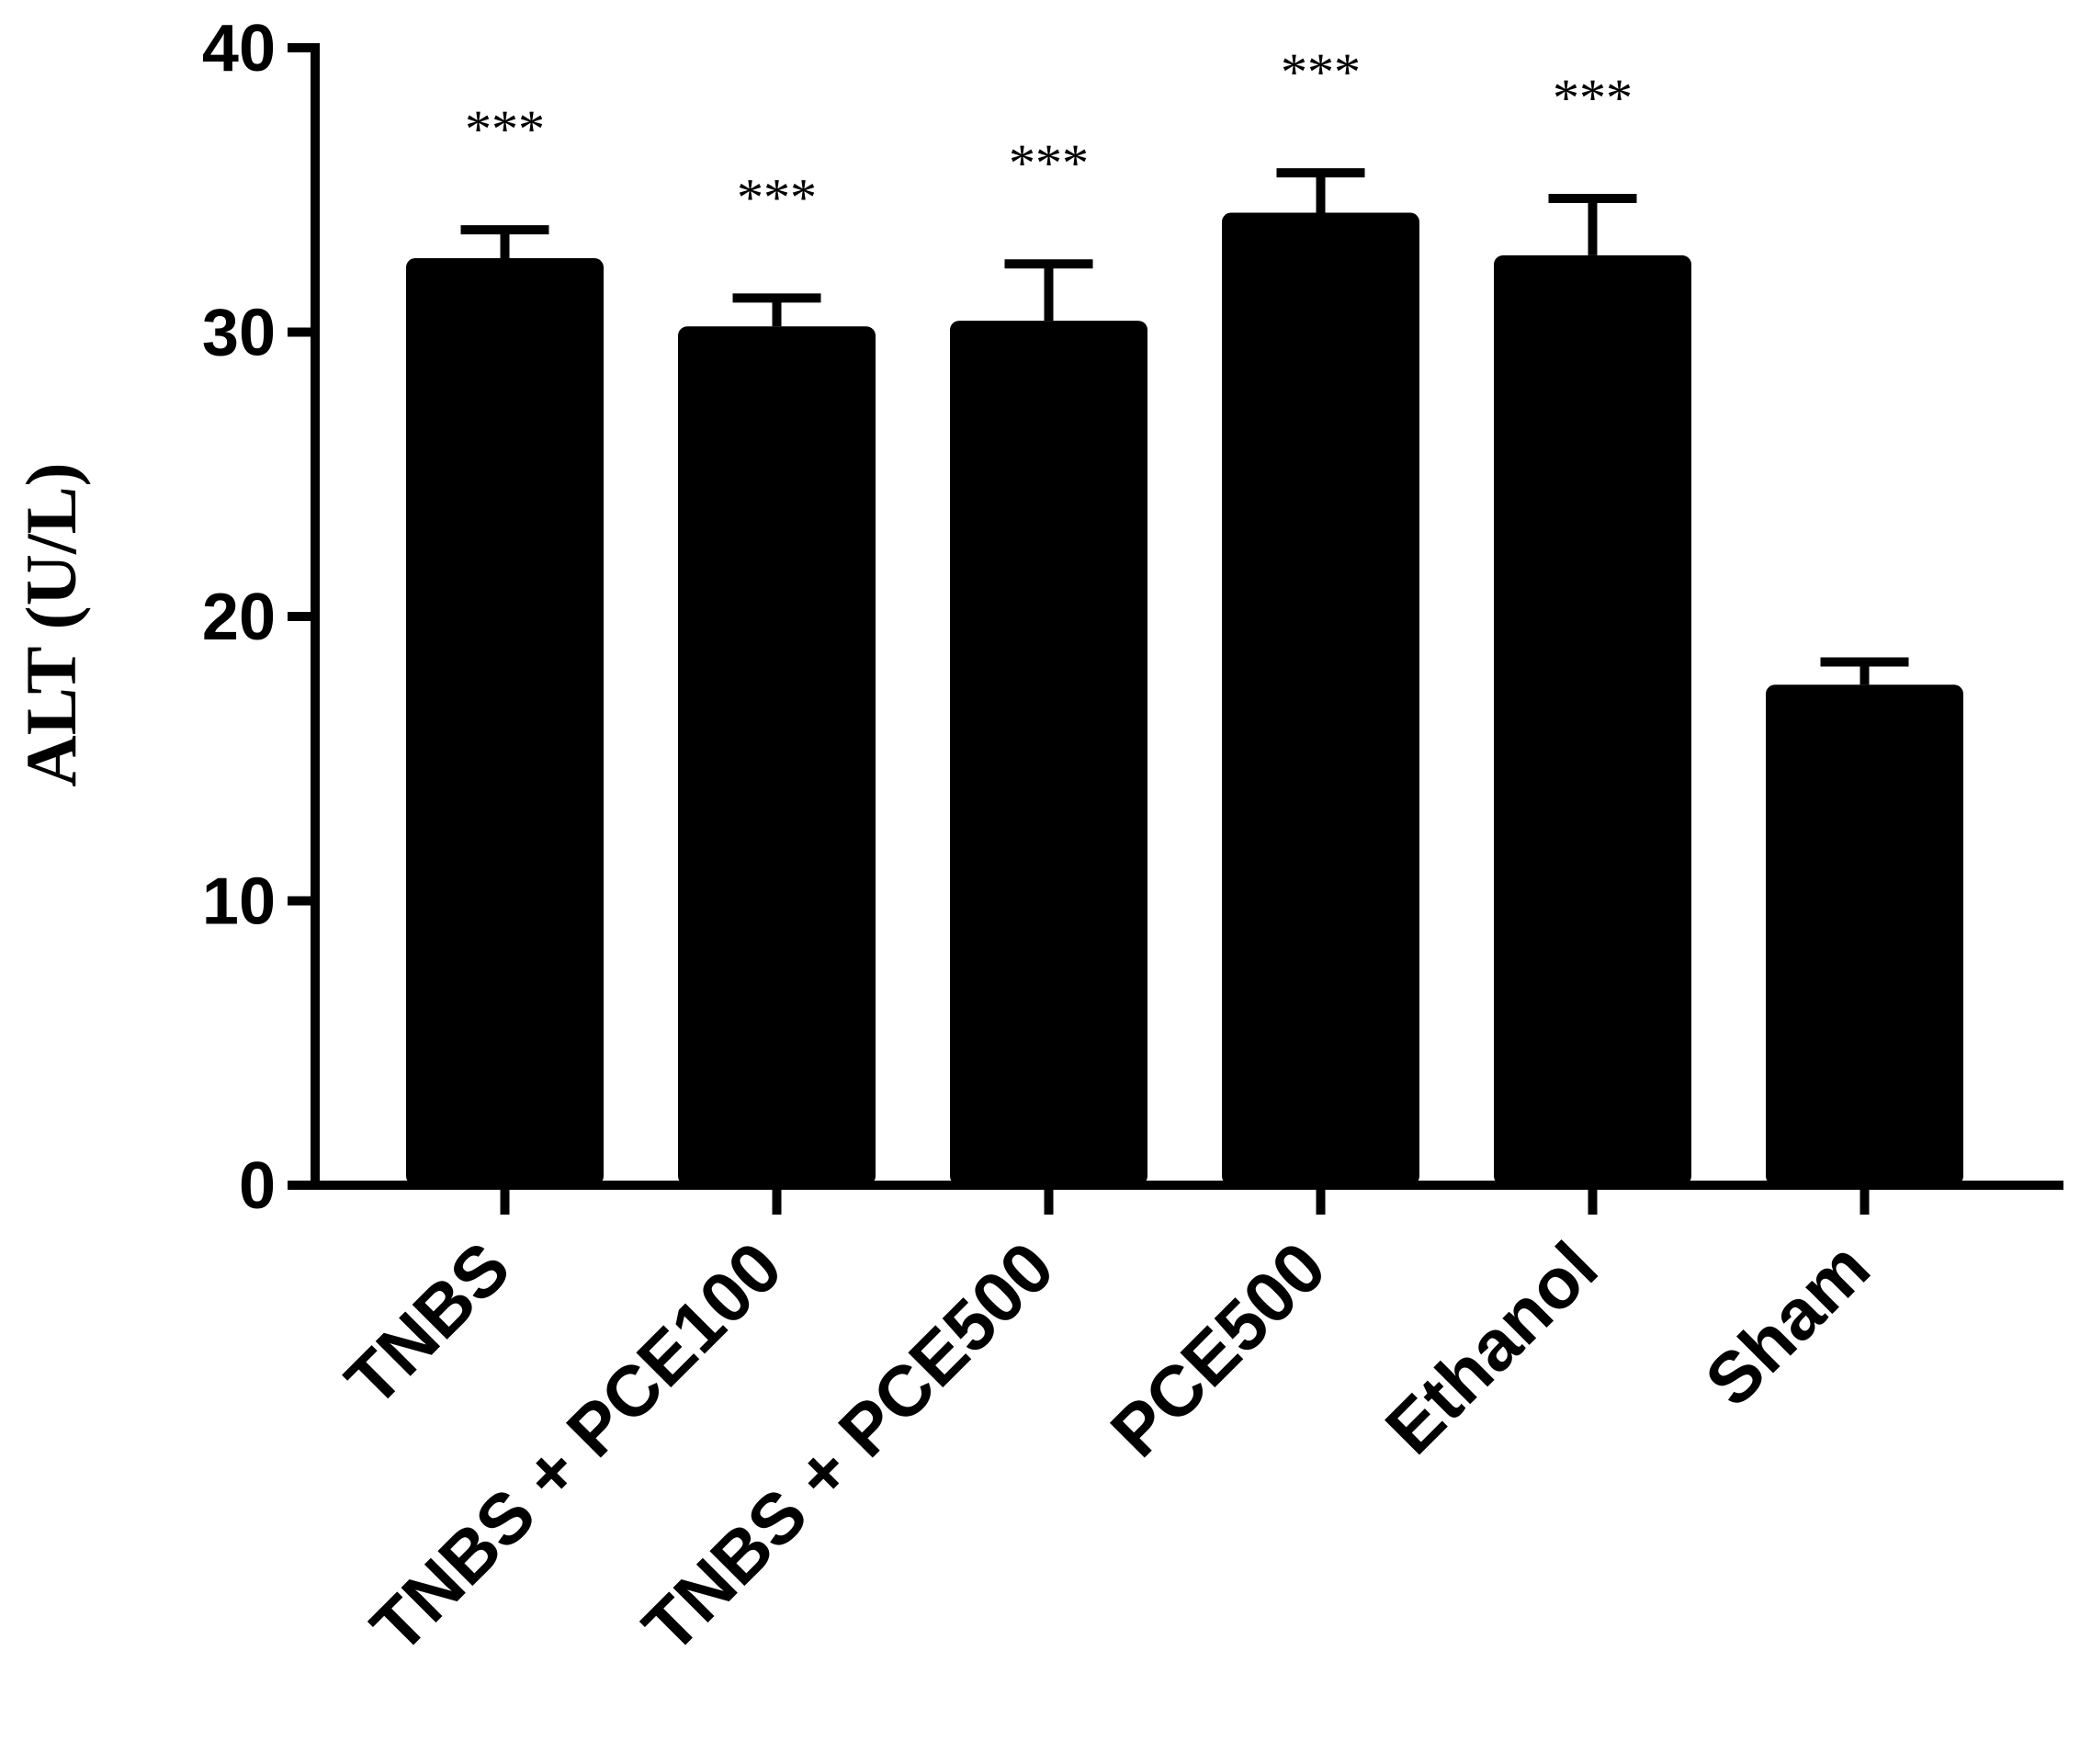  Describe the element at coordinates (257, 1186) in the screenshot. I see `y-tick-label: 0` at that location.